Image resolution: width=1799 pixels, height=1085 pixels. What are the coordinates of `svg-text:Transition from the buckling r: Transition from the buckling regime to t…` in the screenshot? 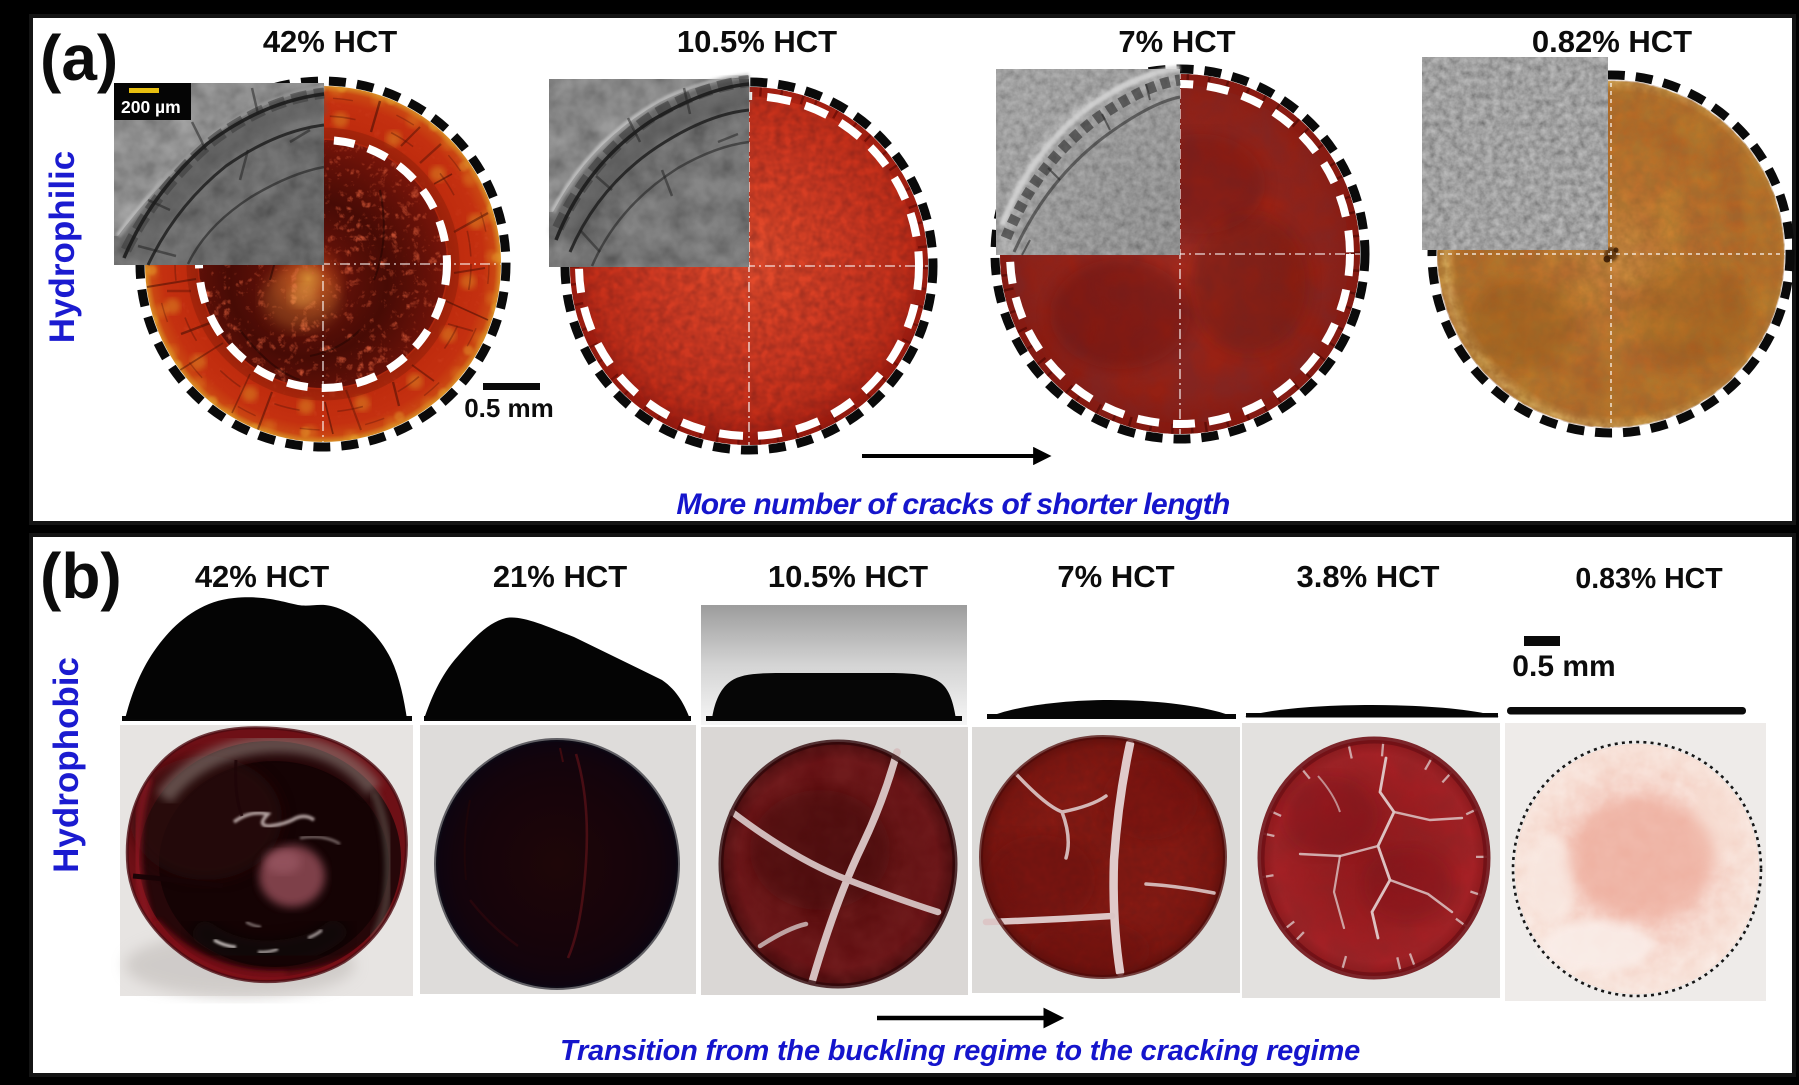 It's located at (960, 1051).